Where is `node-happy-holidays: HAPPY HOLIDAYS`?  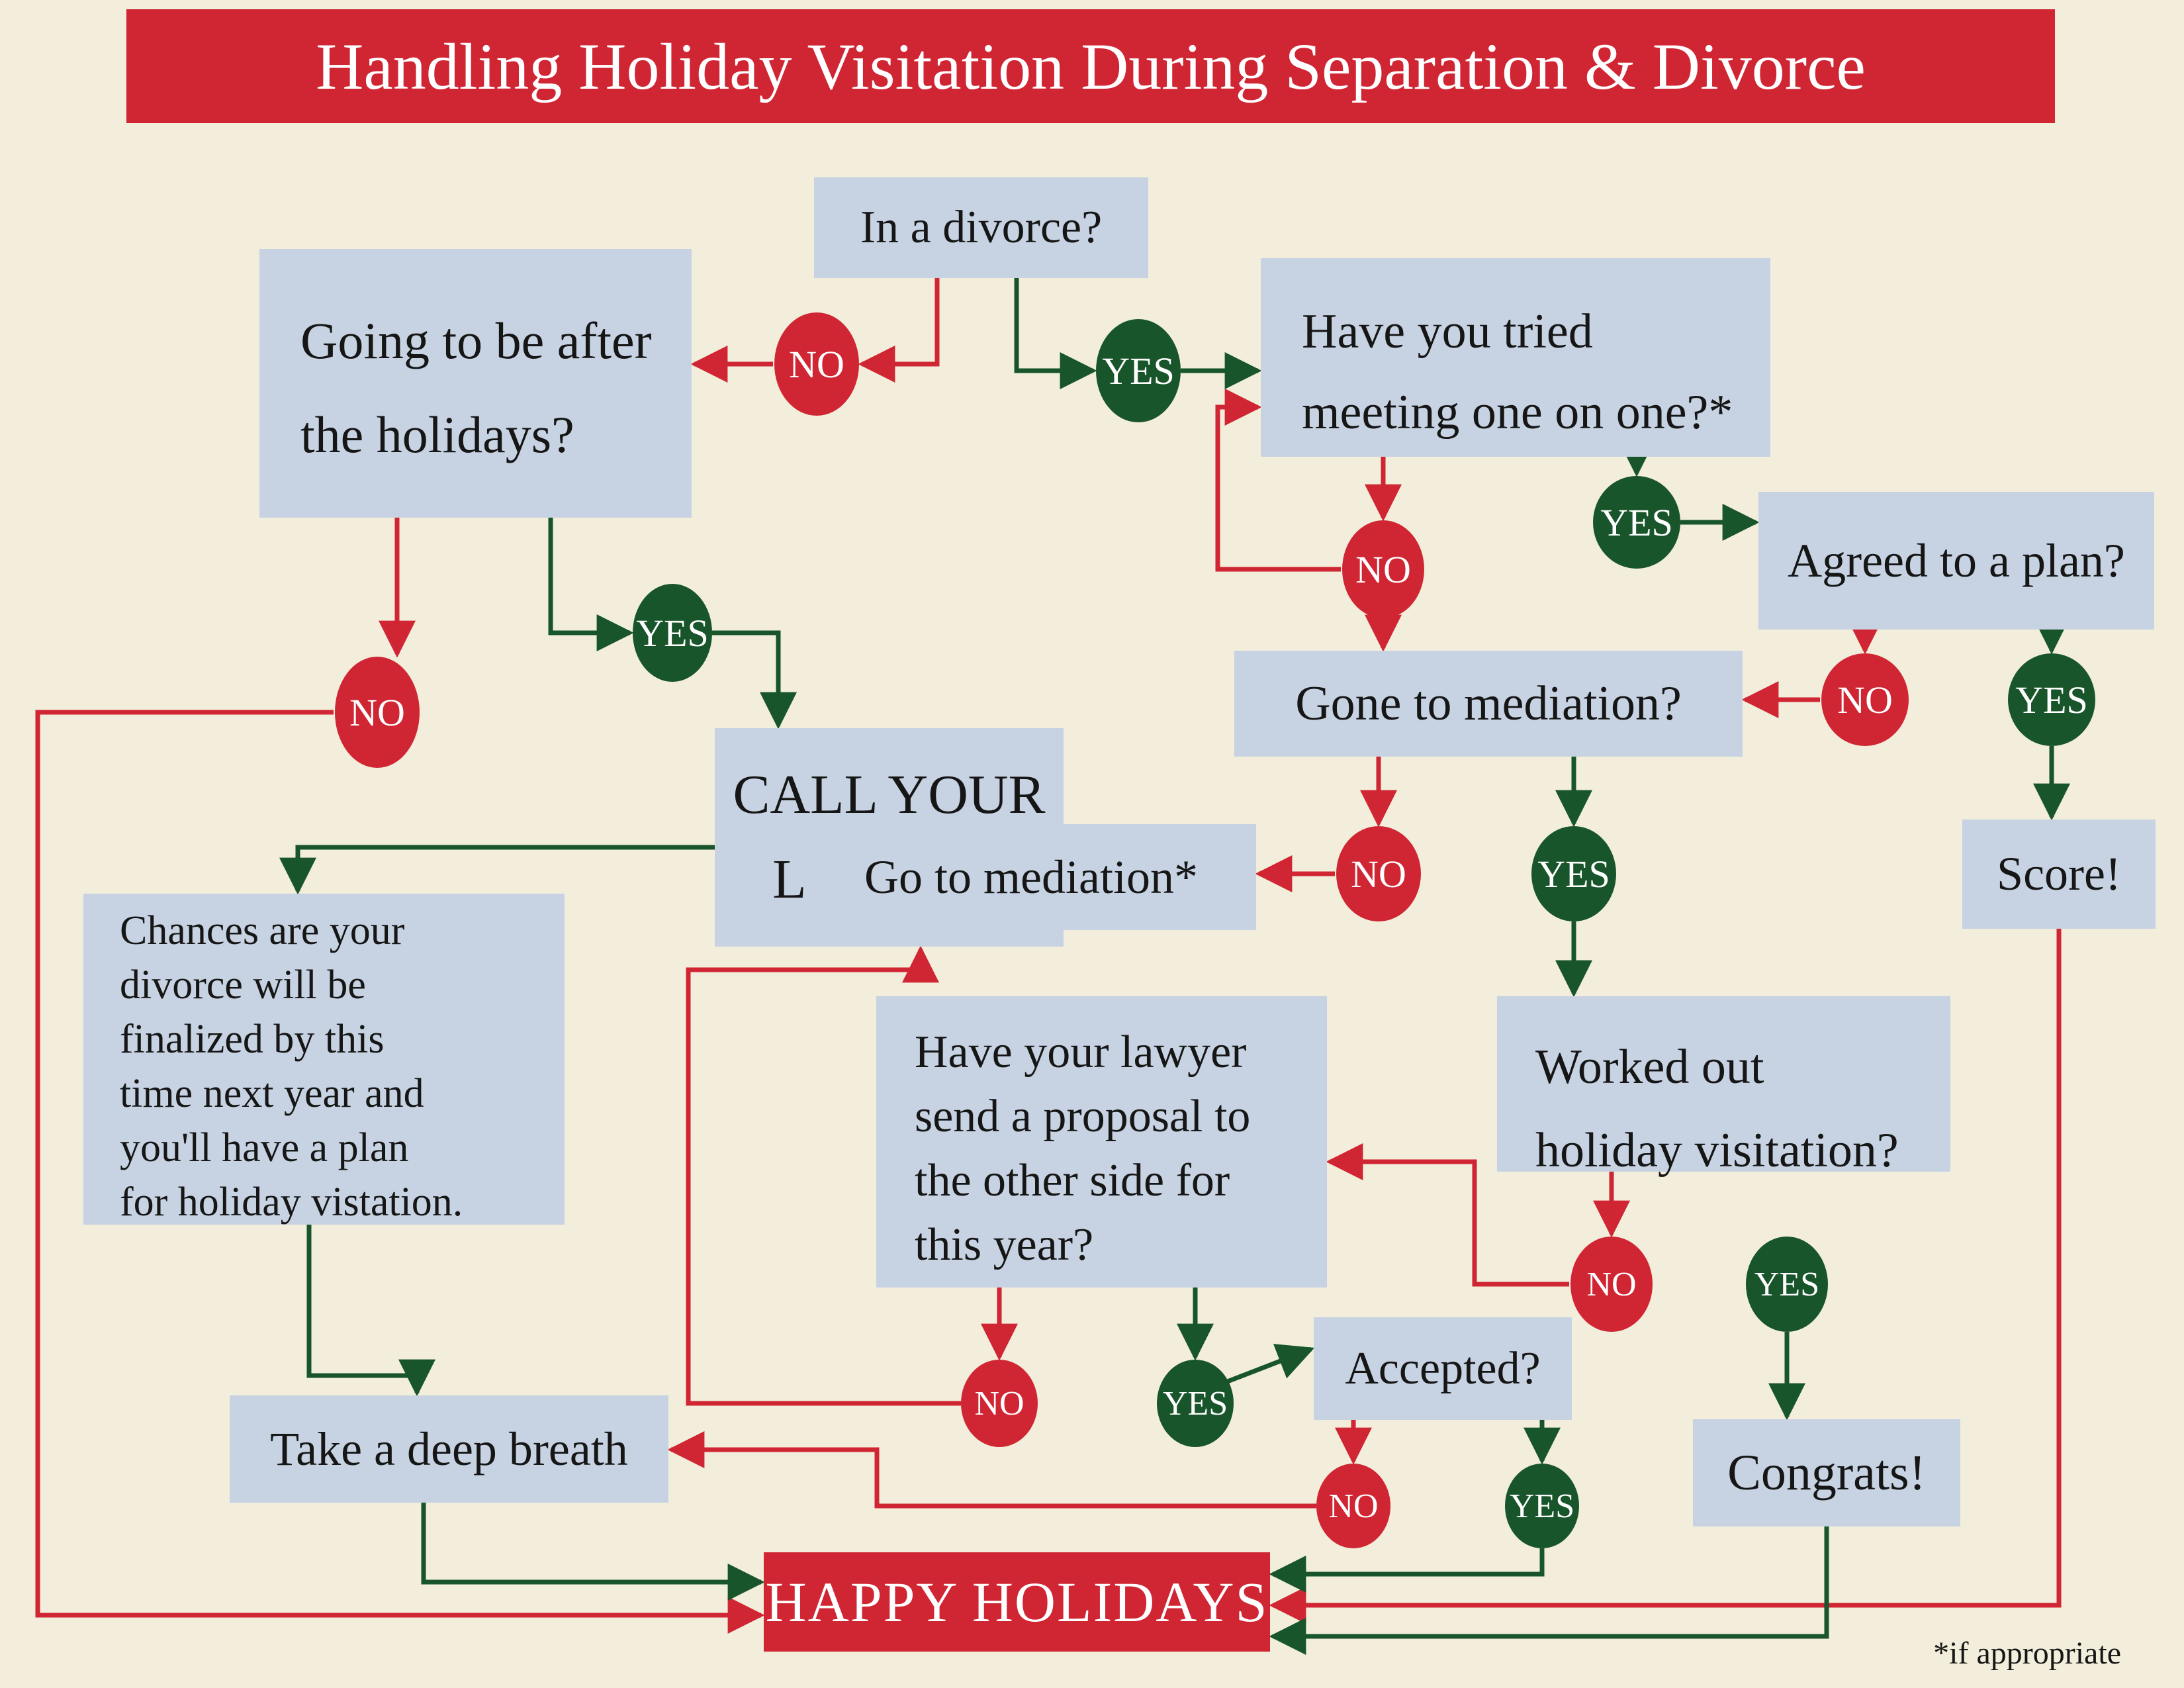
node-happy-holidays: HAPPY HOLIDAYS is located at coordinates (1017, 1602).